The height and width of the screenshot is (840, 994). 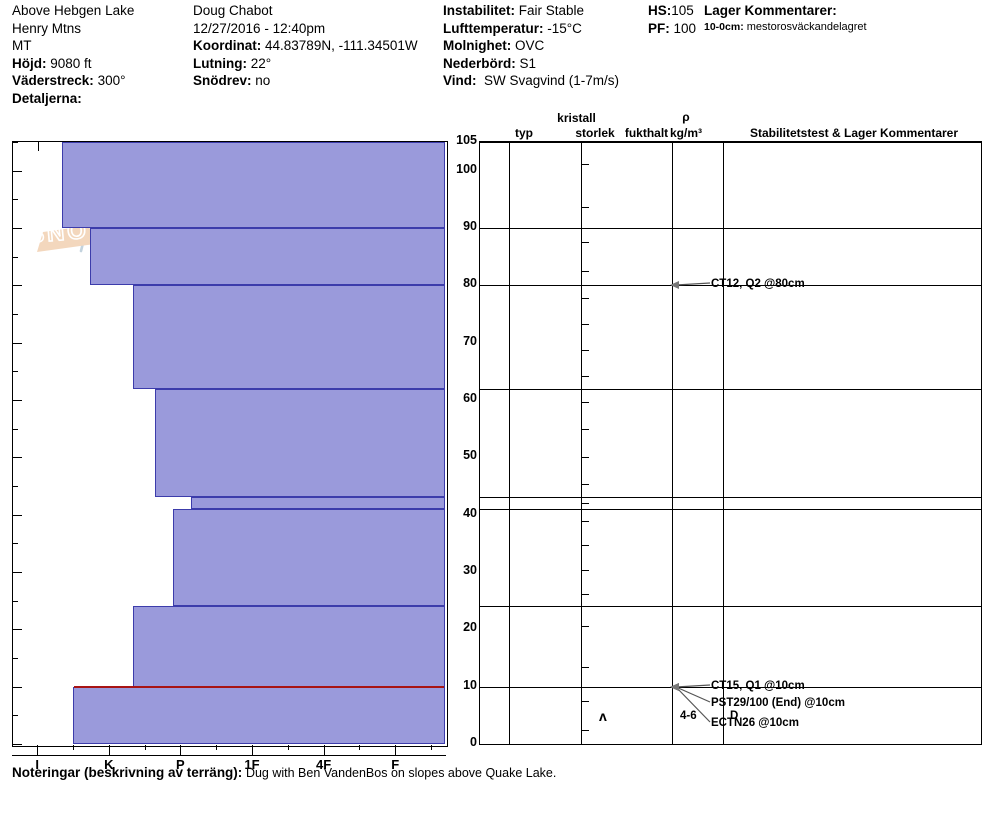 I want to click on hardness-tick-label: I, so click(x=37, y=764).